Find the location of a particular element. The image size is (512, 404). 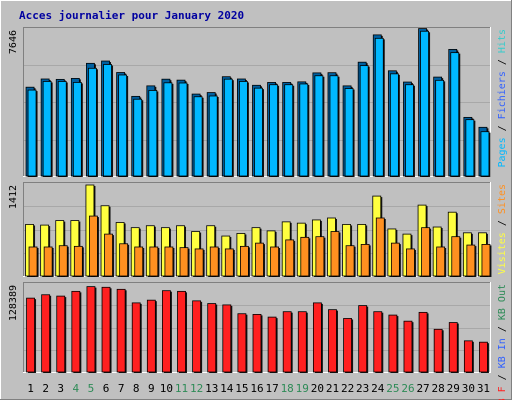

day-label: 10 is located at coordinates (166, 388).